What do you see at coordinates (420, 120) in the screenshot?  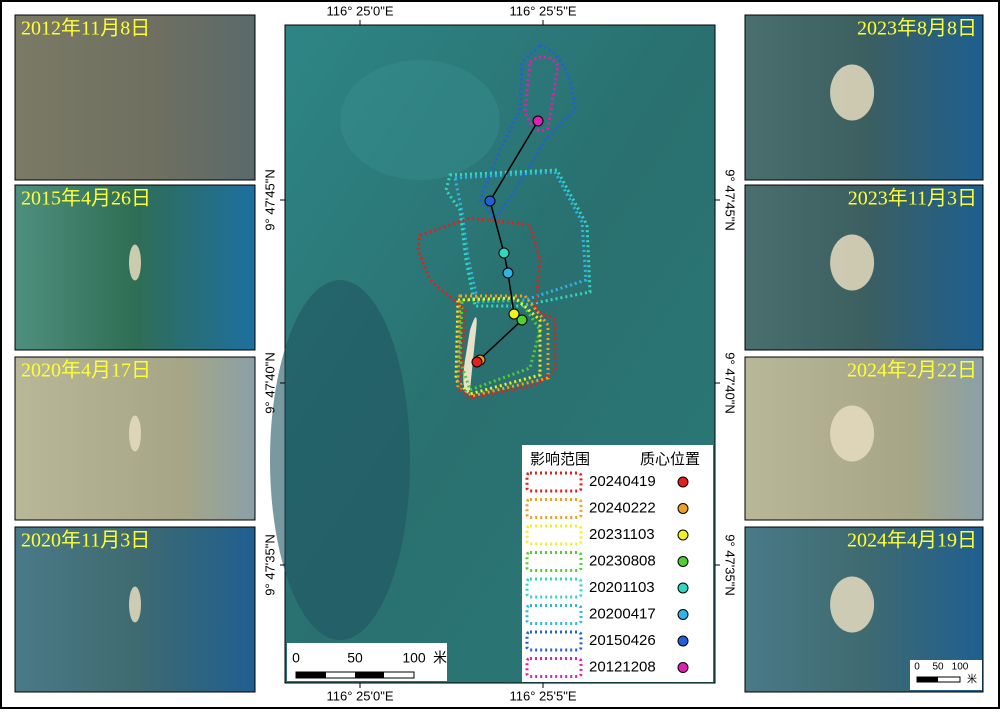 I see `shoal` at bounding box center [420, 120].